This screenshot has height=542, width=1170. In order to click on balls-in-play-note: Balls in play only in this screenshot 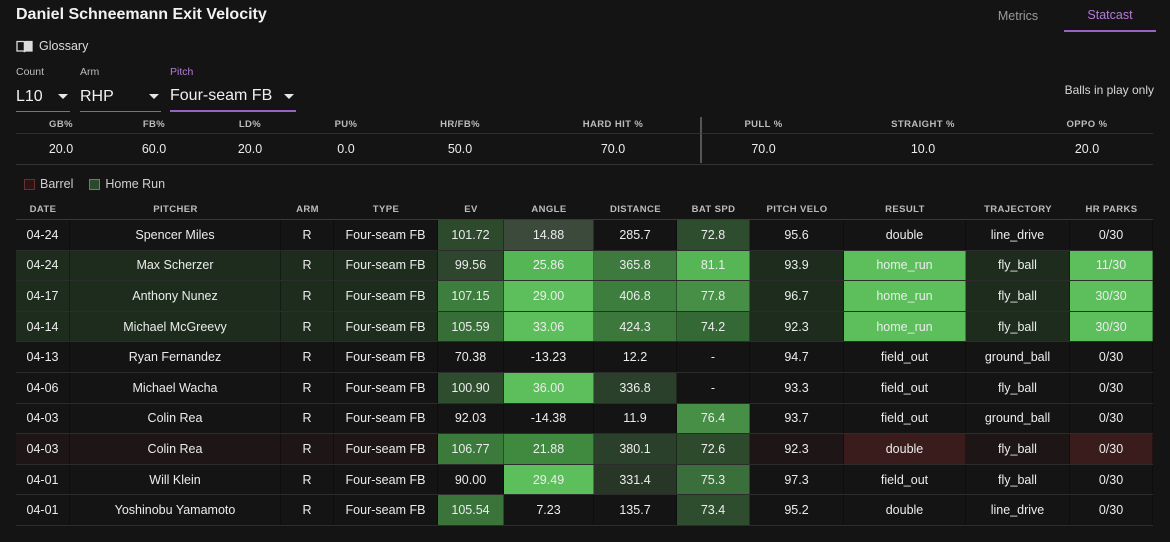, I will do `click(1109, 90)`.